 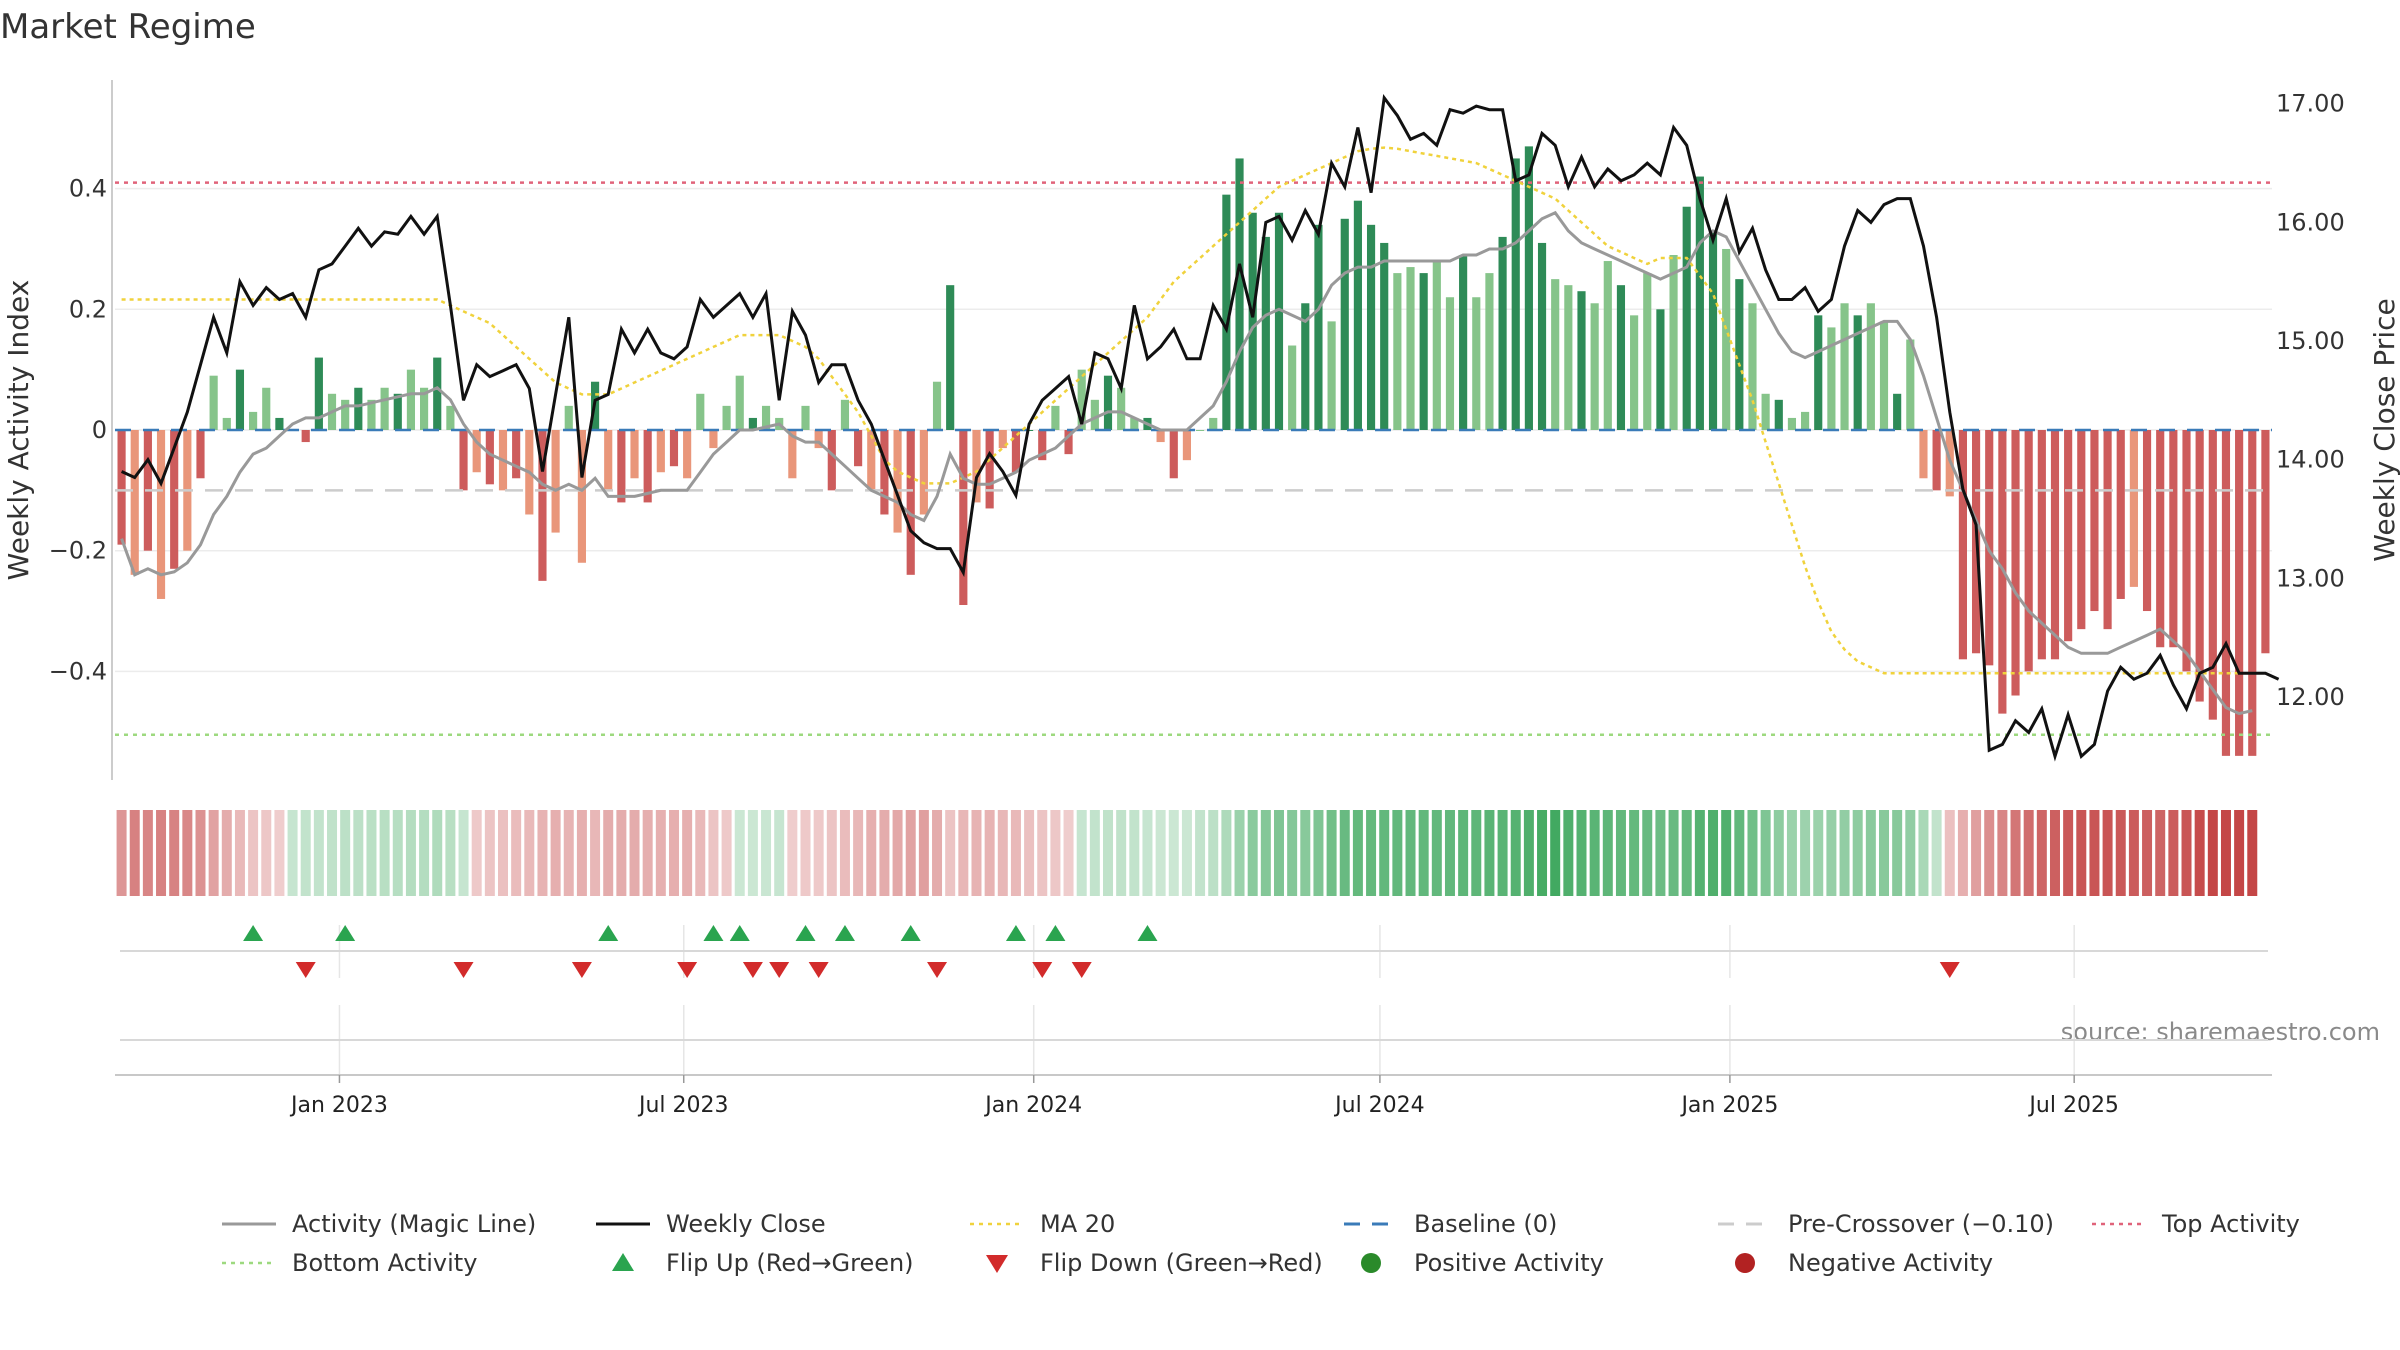 What do you see at coordinates (78, 671) in the screenshot?
I see `y-tick-label-left: −0.4` at bounding box center [78, 671].